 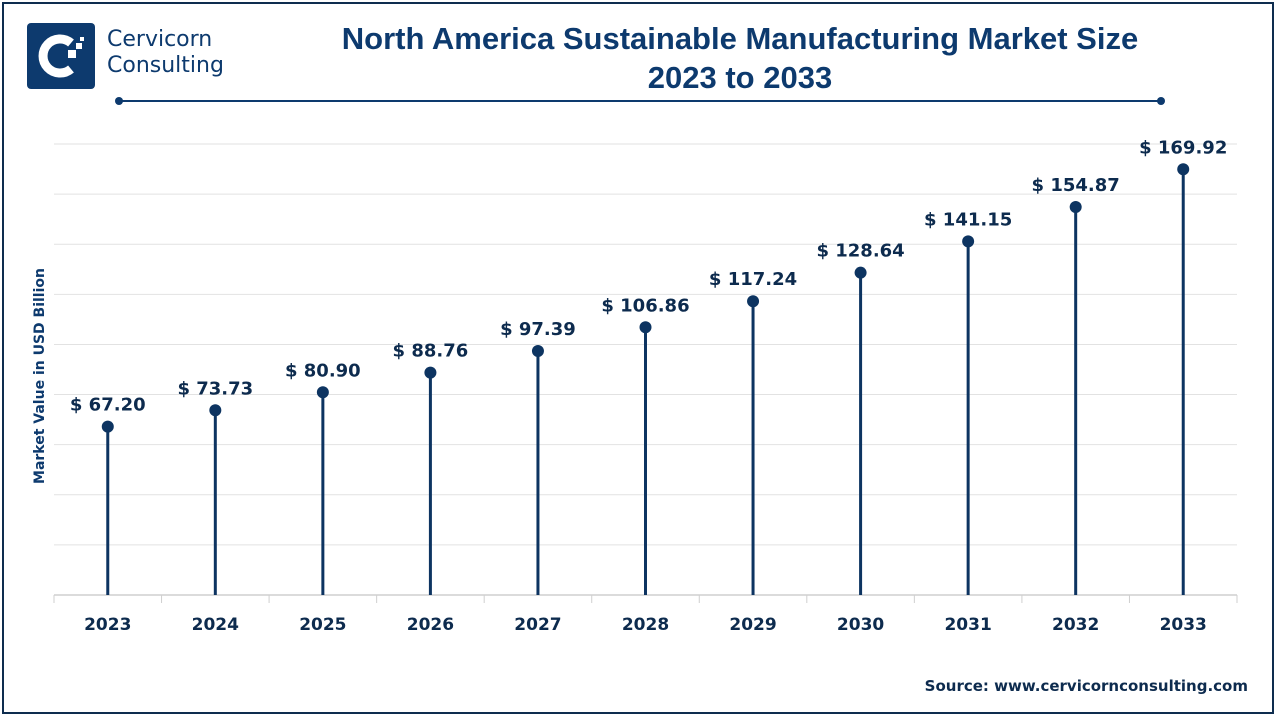 What do you see at coordinates (538, 329) in the screenshot?
I see `data-label: $ 97.39` at bounding box center [538, 329].